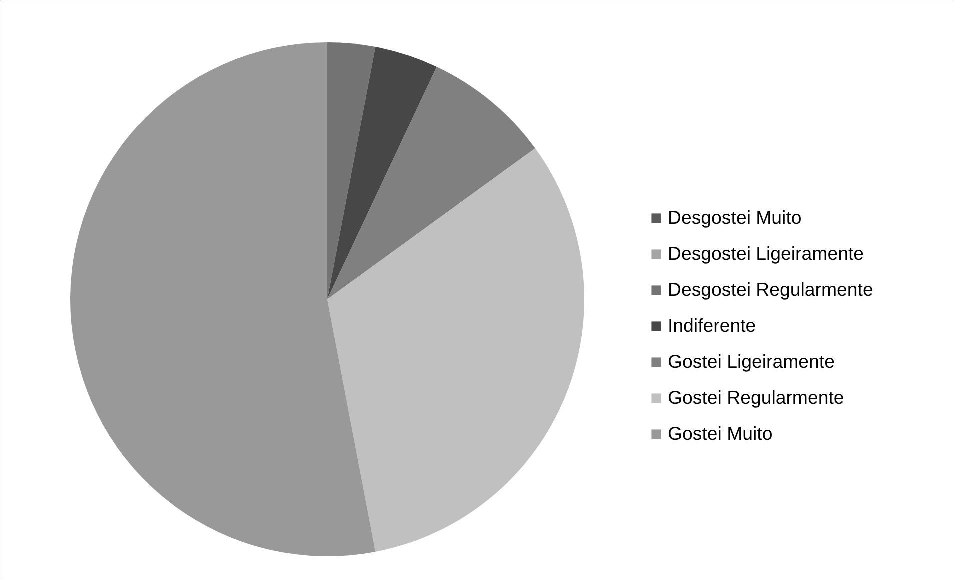 The height and width of the screenshot is (580, 955). Describe the element at coordinates (720, 434) in the screenshot. I see `legend-label: Gostei Muito` at that location.